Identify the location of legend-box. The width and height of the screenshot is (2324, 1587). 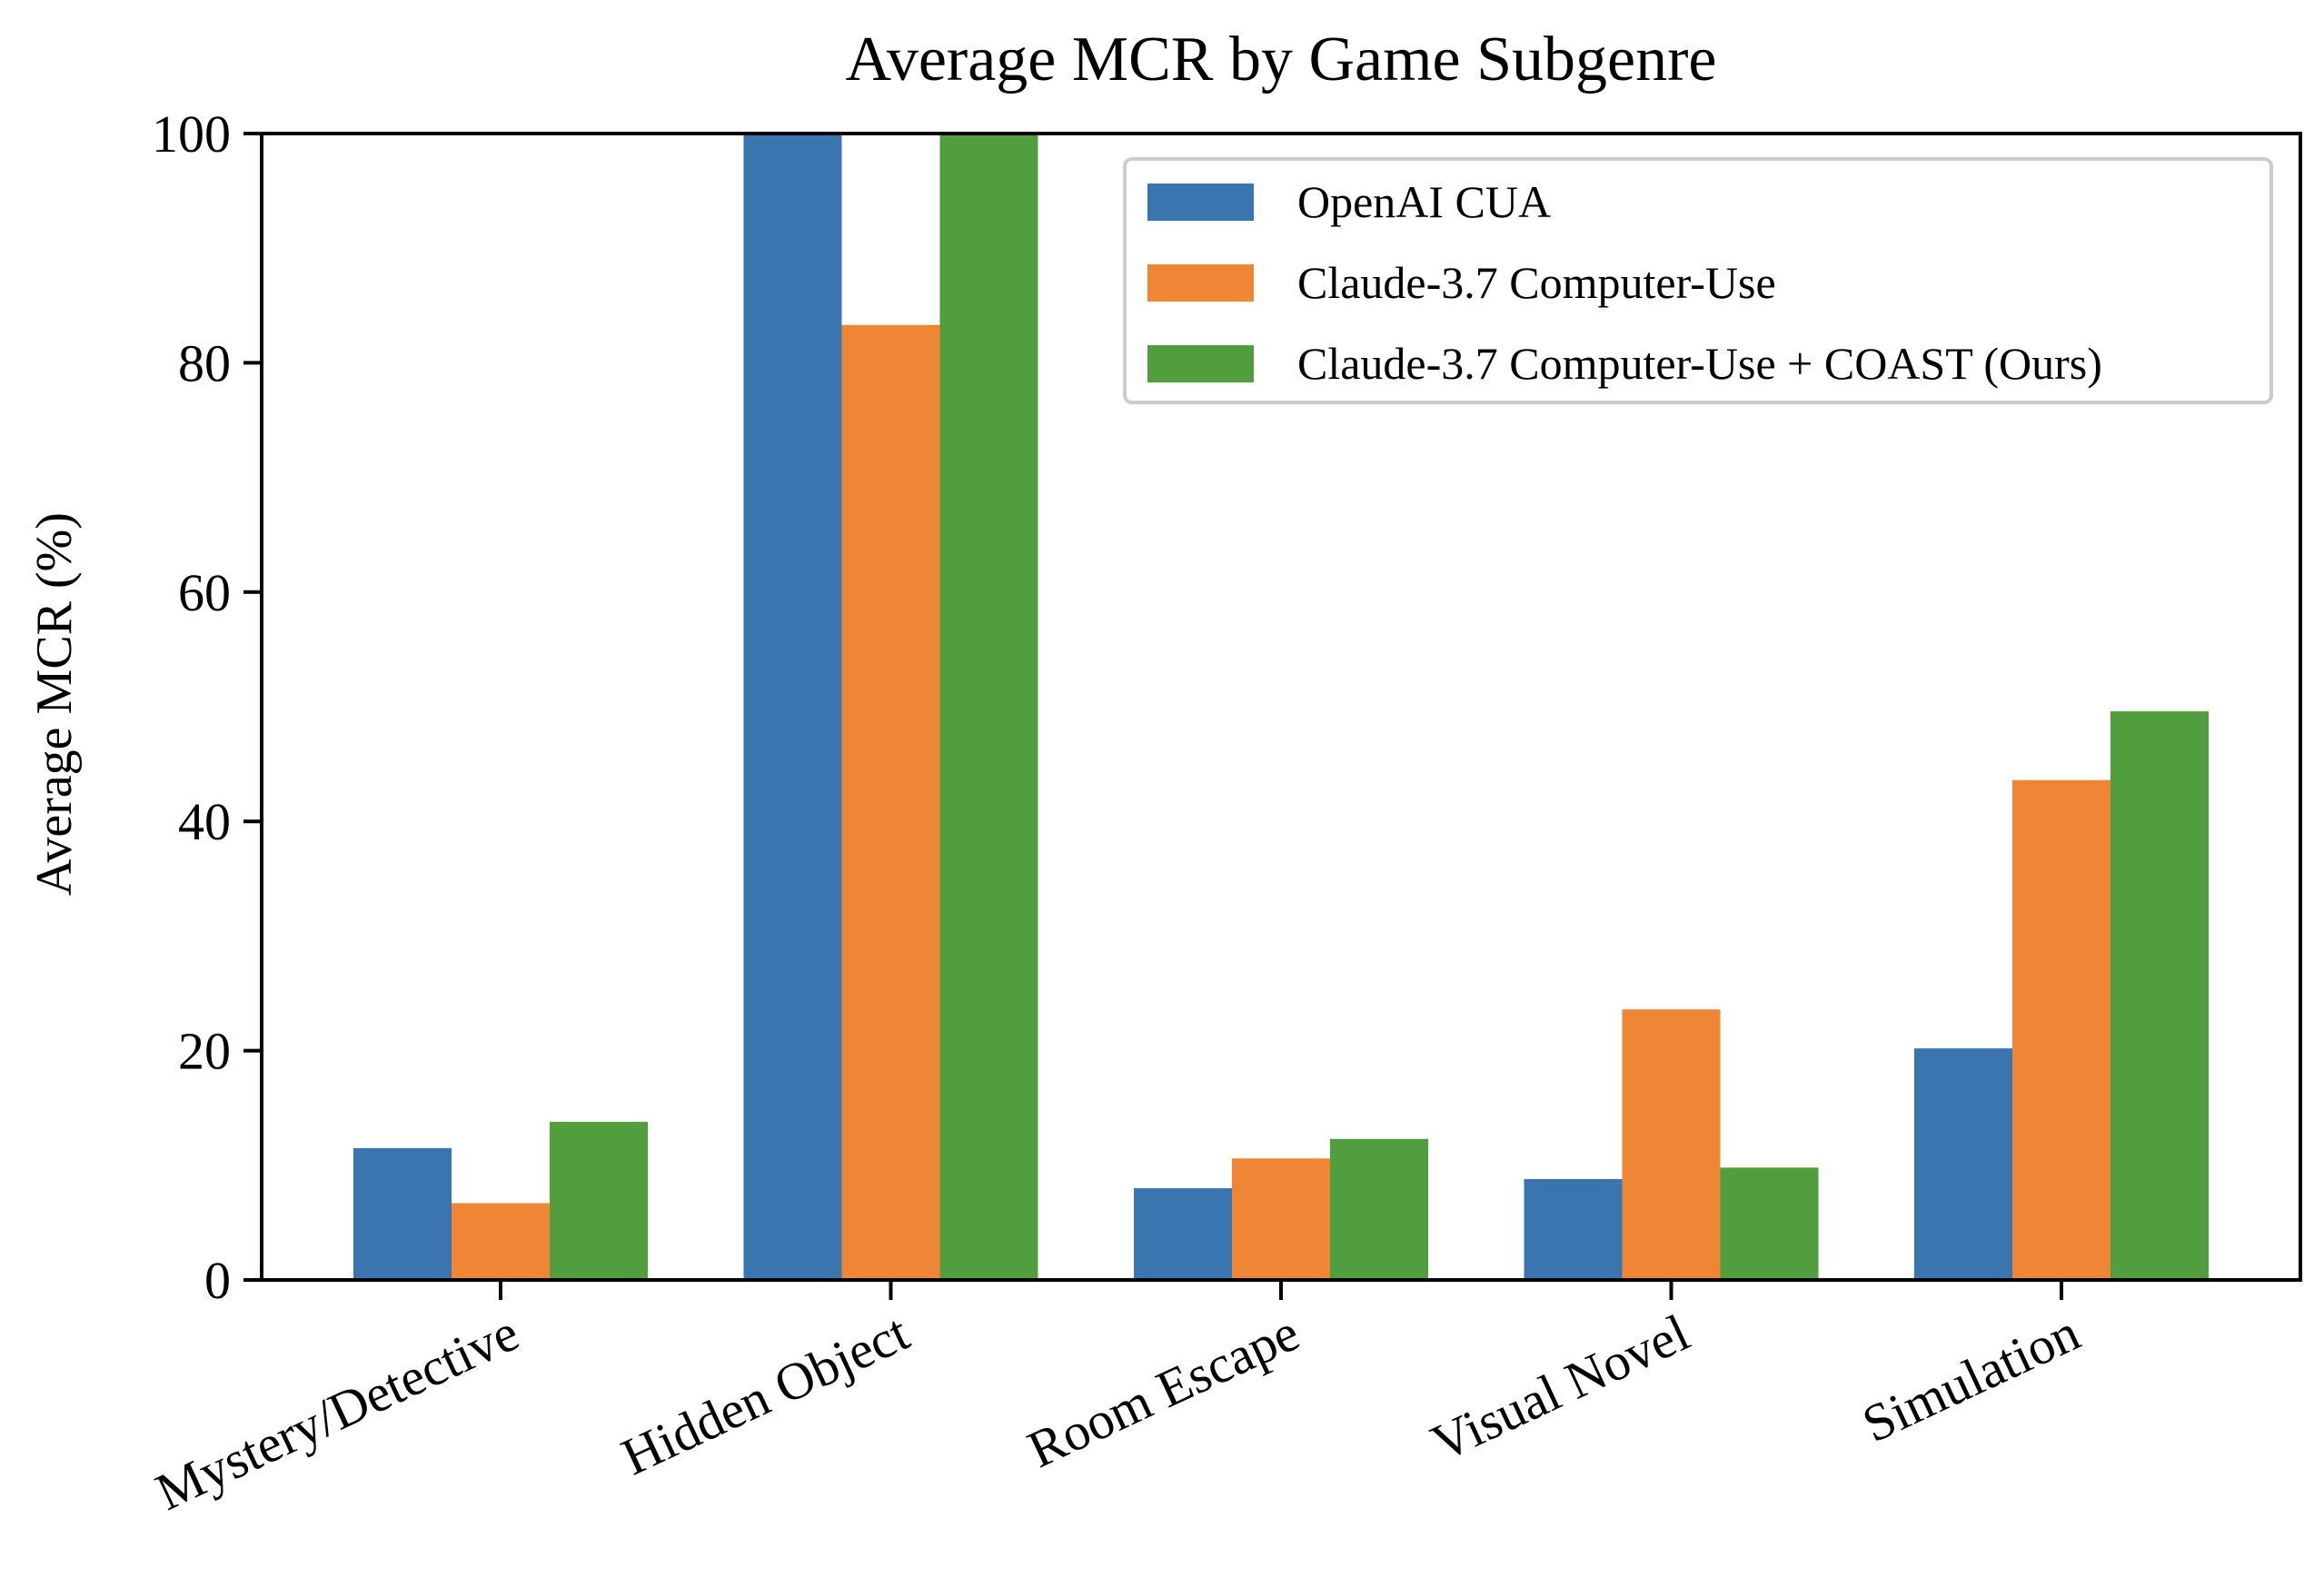
(1698, 280).